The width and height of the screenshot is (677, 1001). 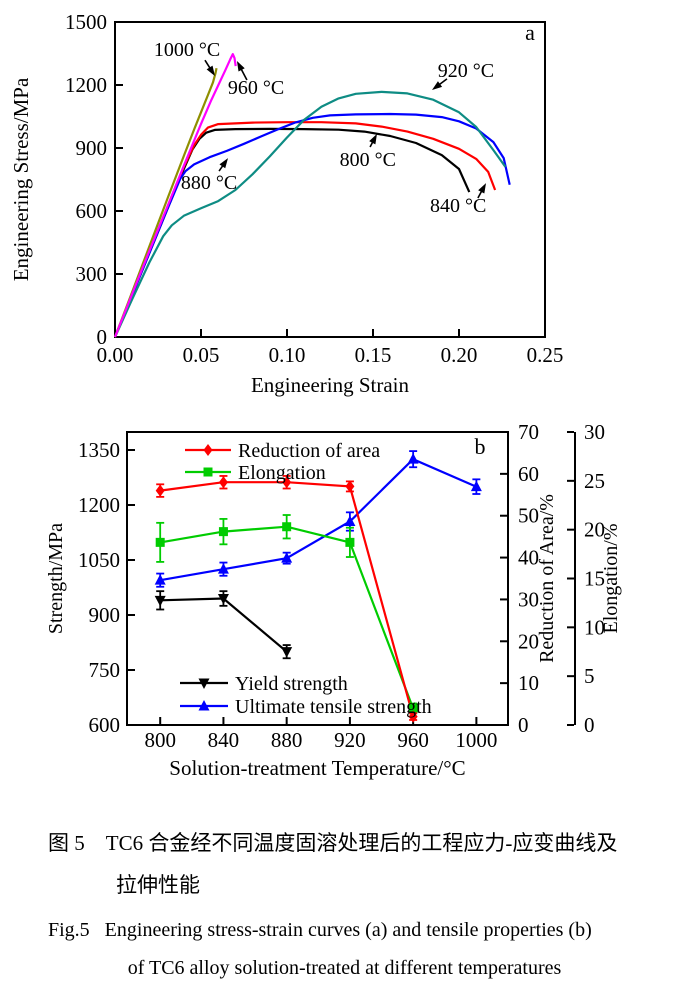 I want to click on y-left-tick-label: 1350, so click(x=99, y=450).